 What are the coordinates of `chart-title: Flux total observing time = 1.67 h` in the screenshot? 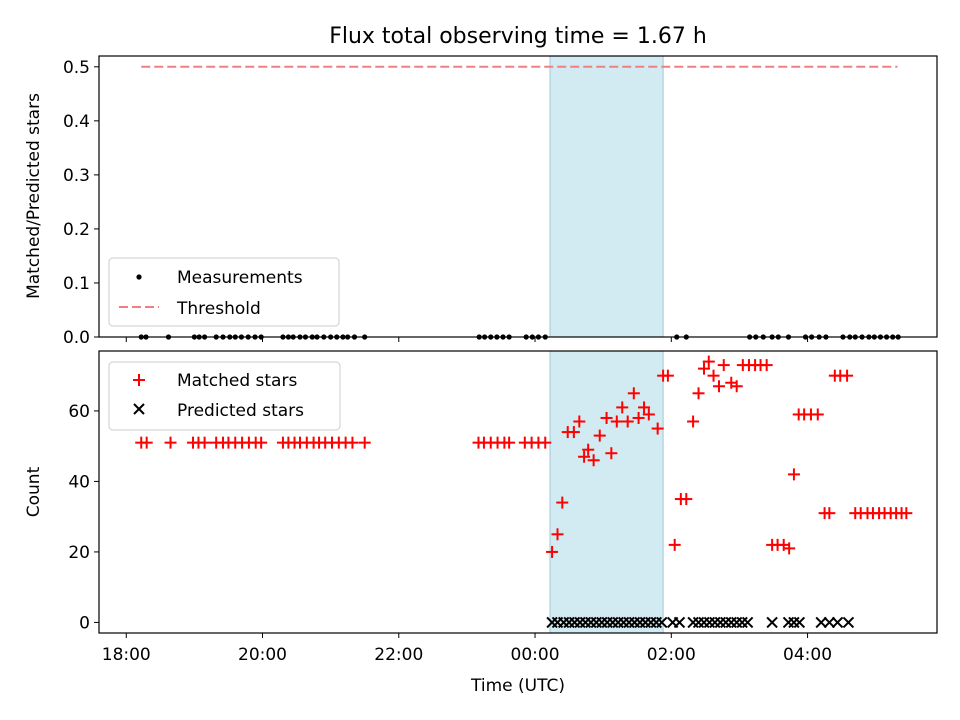 It's located at (518, 36).